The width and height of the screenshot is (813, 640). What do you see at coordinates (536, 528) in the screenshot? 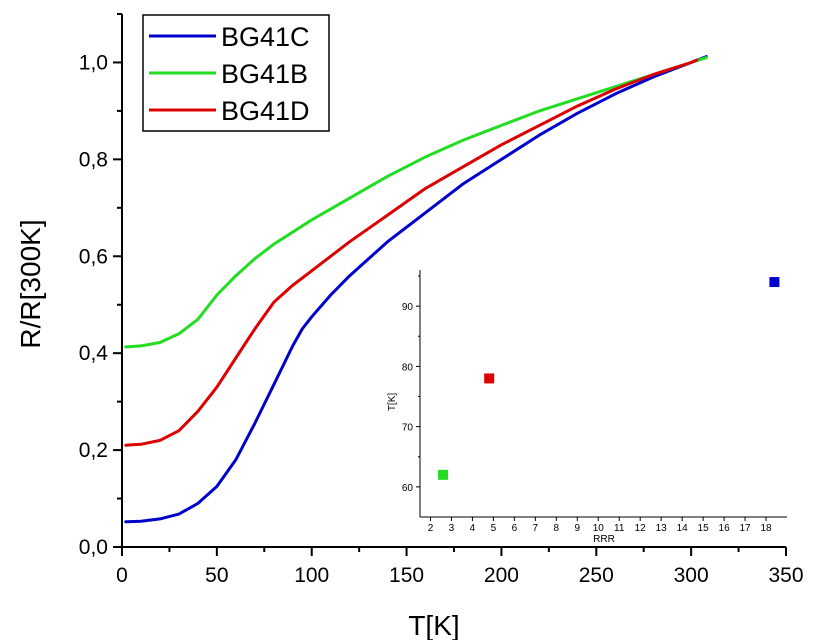
I see `inset-x-tick-label: 7` at bounding box center [536, 528].